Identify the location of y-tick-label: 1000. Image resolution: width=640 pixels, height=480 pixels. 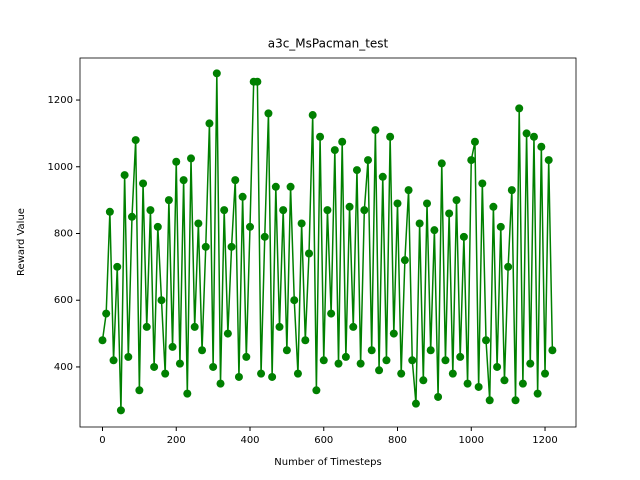
(60, 167).